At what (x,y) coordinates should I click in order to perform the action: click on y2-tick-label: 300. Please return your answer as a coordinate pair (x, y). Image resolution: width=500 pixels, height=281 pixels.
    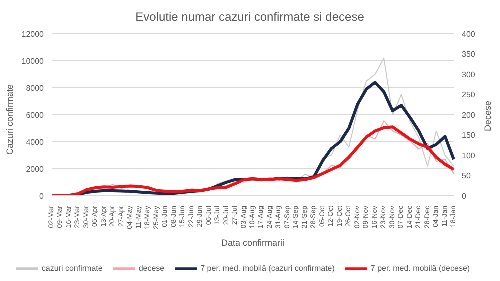
    Looking at the image, I should click on (469, 75).